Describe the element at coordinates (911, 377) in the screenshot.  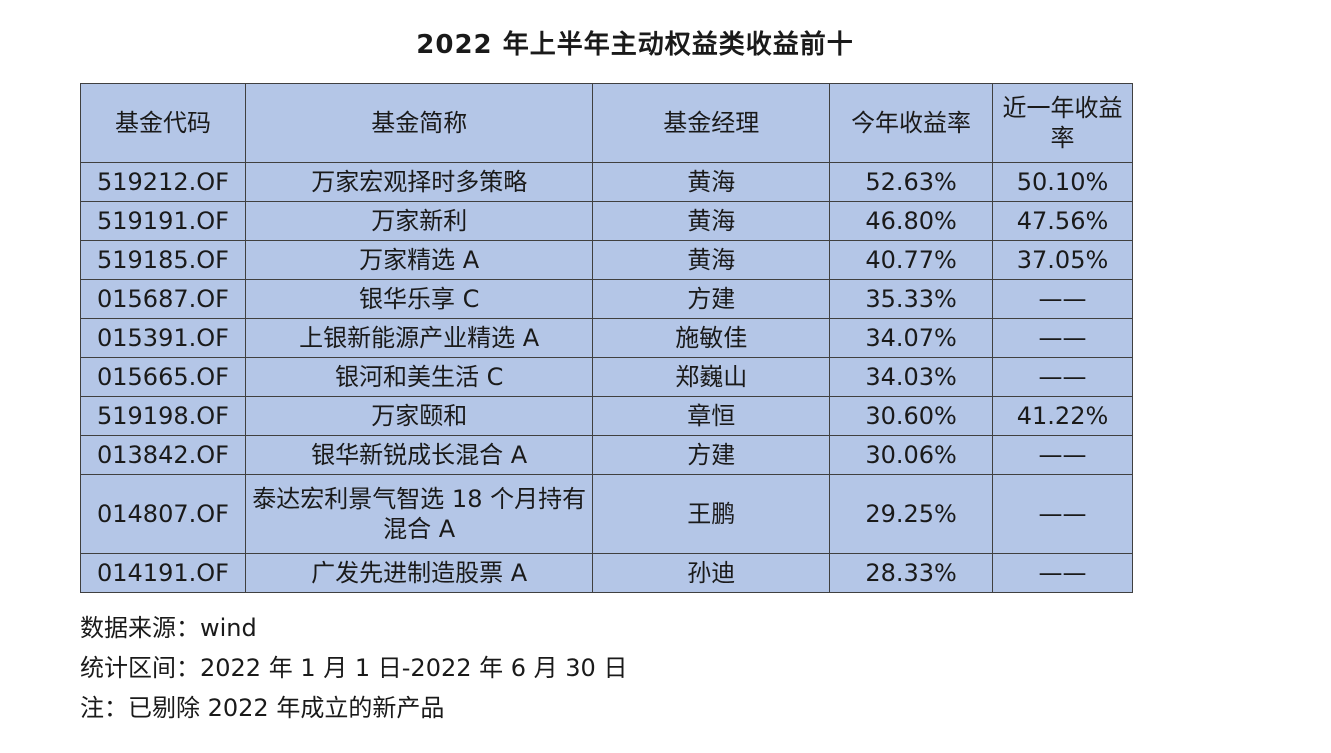
I see `ytd-return: 34.03%` at that location.